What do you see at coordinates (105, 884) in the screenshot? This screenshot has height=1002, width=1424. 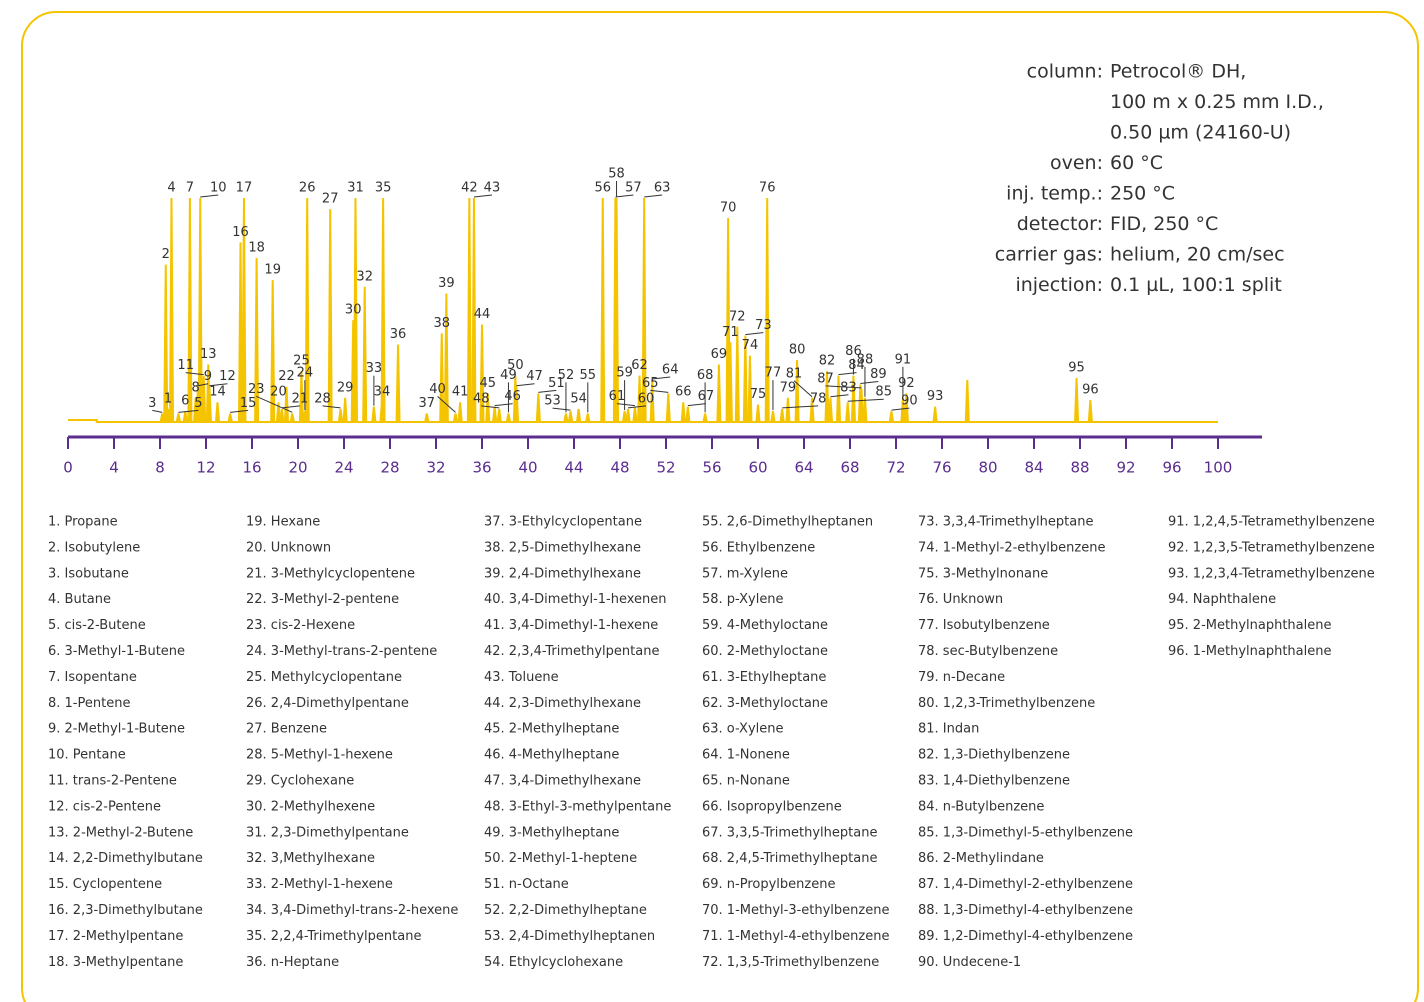 I see `legend-entry: 15. Cyclopentene` at bounding box center [105, 884].